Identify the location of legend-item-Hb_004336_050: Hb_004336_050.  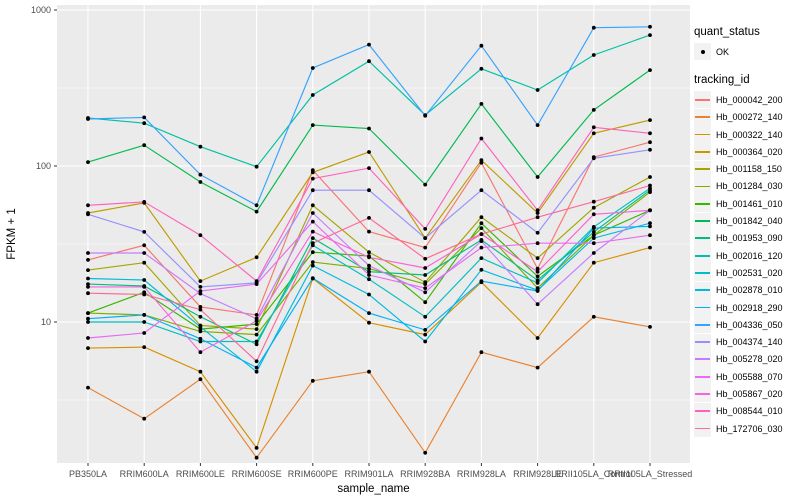
(746, 325).